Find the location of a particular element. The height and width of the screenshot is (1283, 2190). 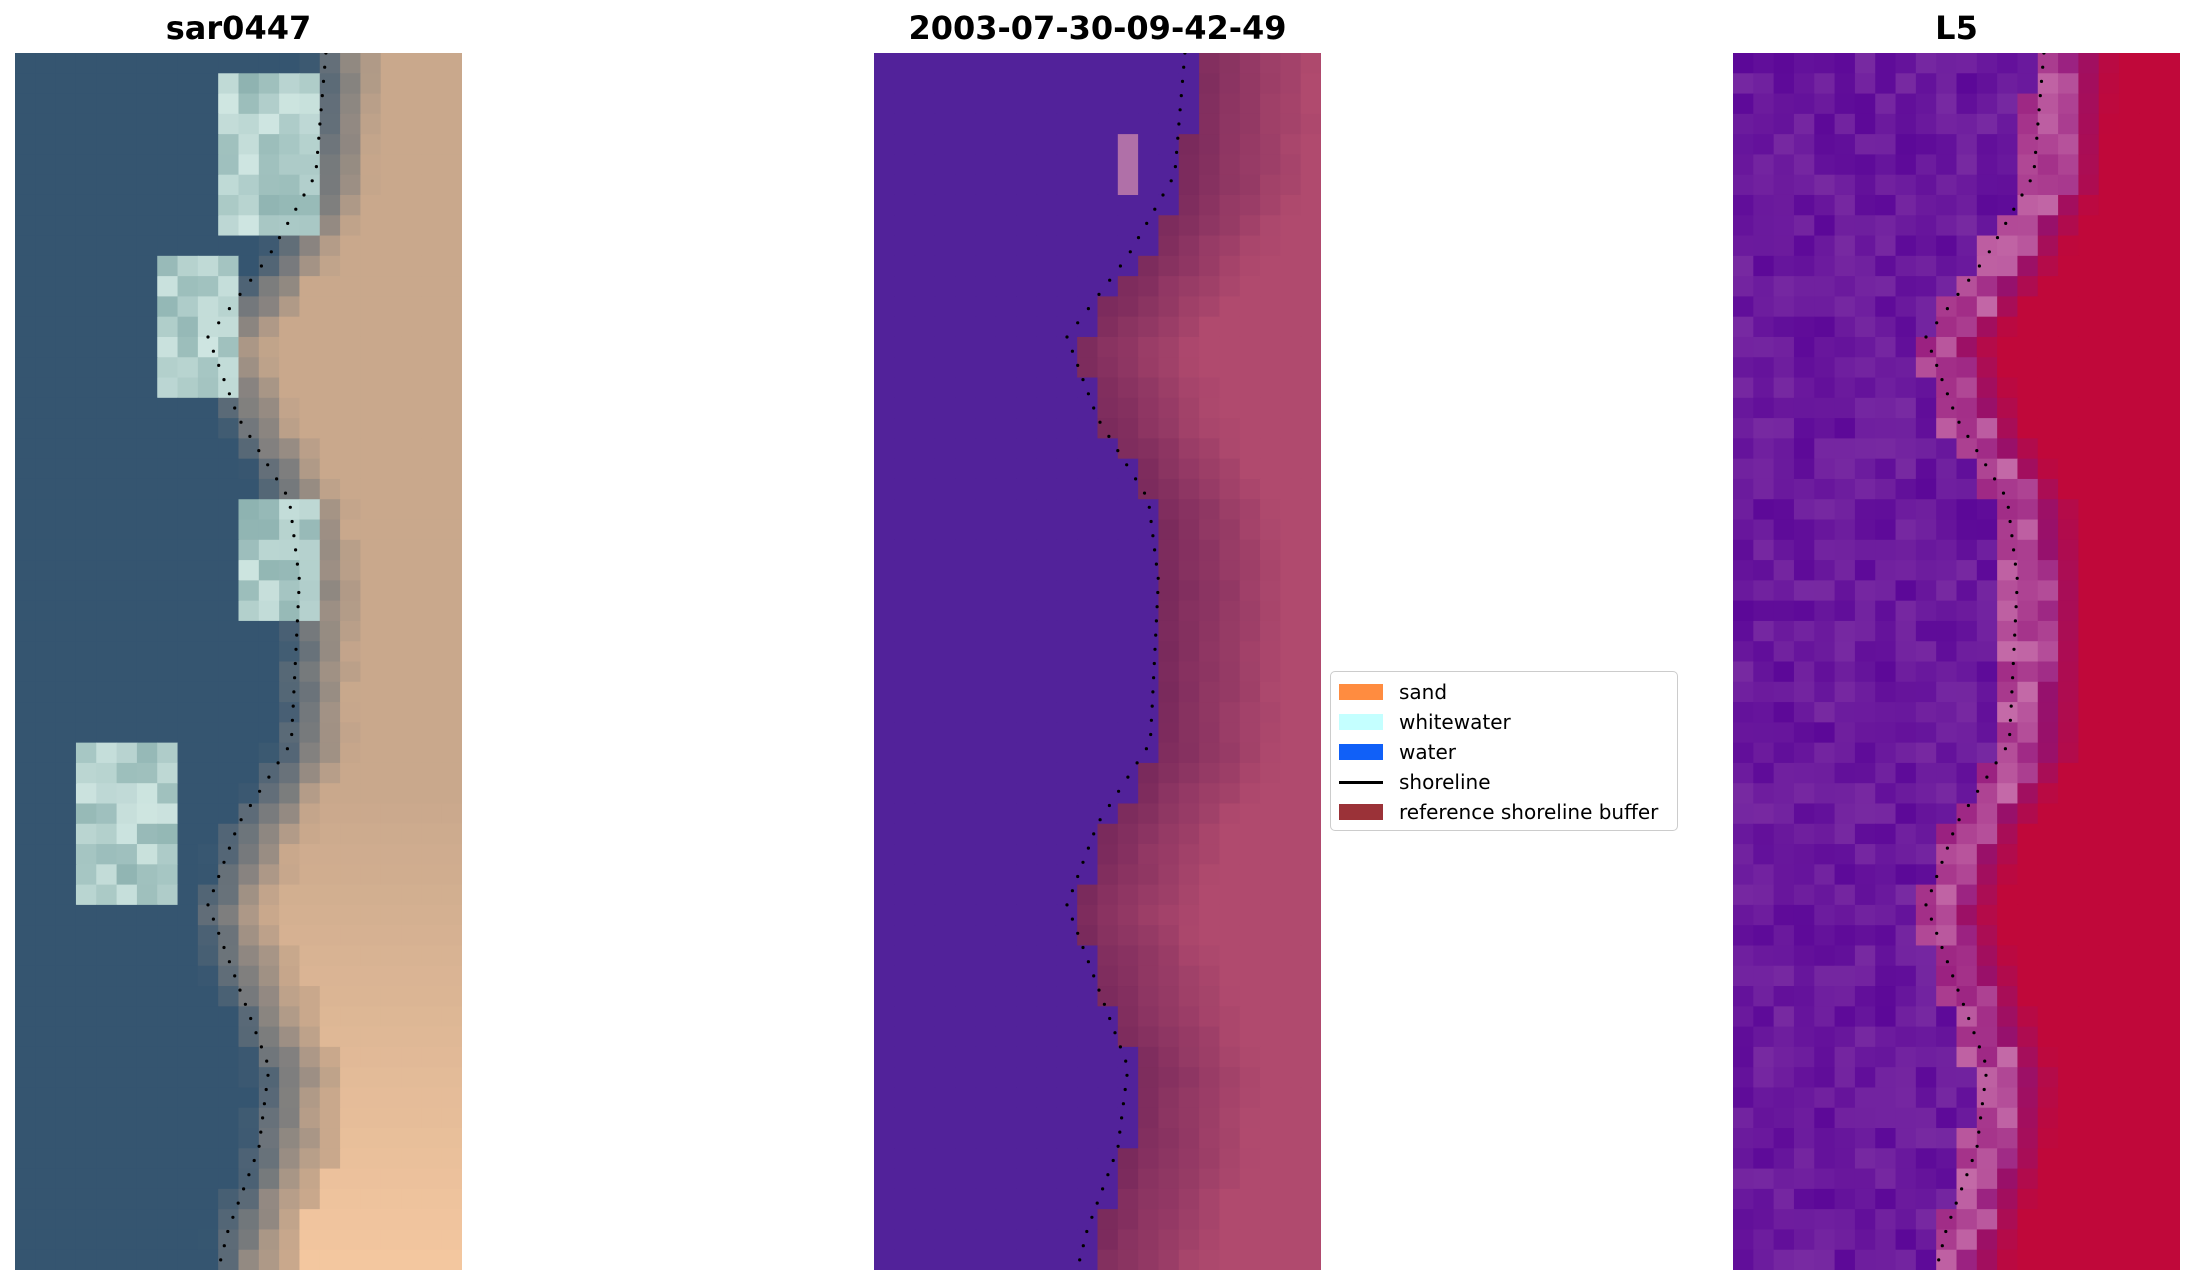

legend-label-whitewater: whitewater is located at coordinates (1455, 722).